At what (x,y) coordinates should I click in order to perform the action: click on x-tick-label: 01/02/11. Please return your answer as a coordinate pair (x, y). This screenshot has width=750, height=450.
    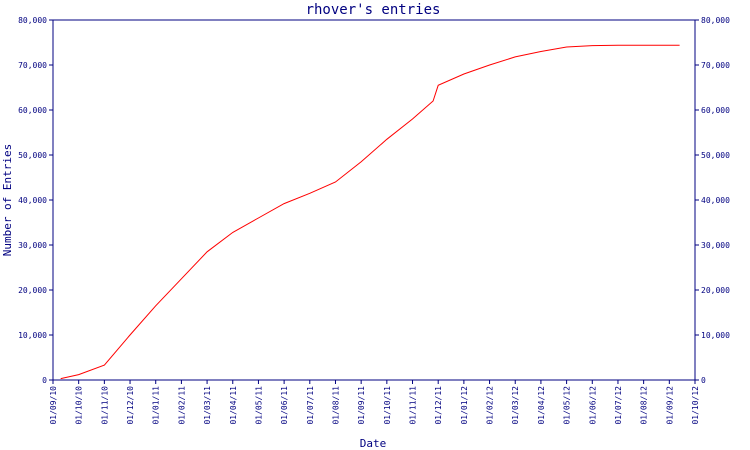
    Looking at the image, I should click on (181, 405).